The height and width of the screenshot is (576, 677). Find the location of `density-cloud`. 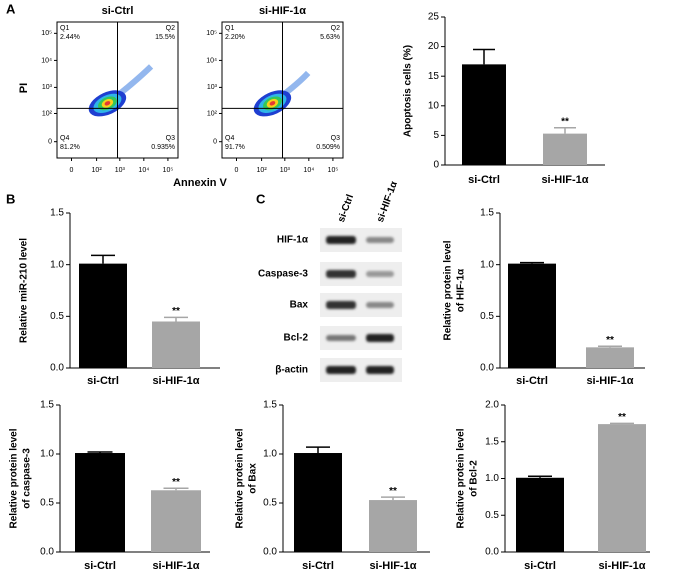

density-cloud is located at coordinates (107, 103).